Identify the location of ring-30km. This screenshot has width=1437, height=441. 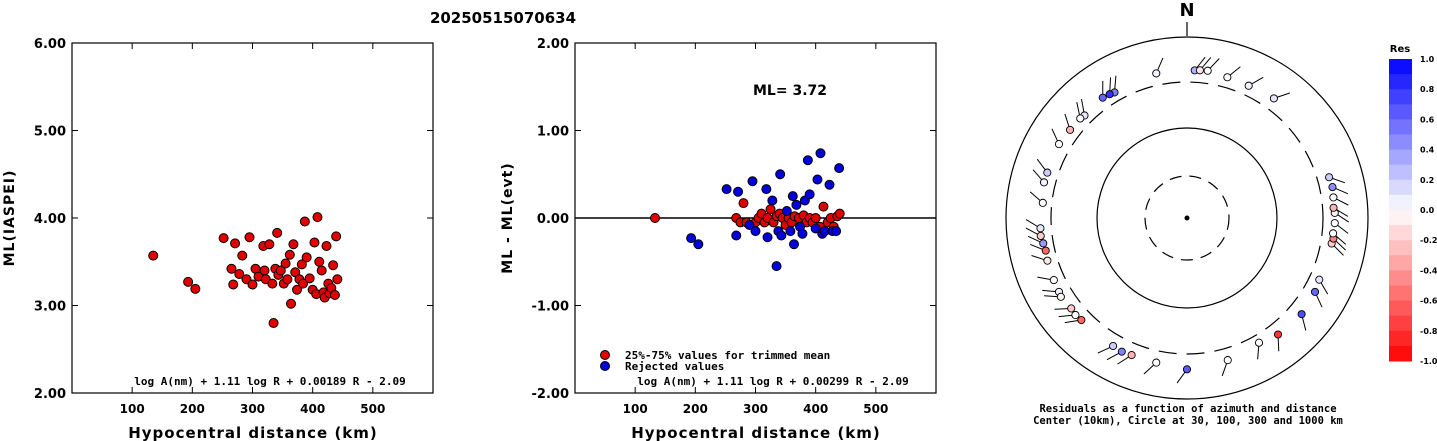
(1187, 218).